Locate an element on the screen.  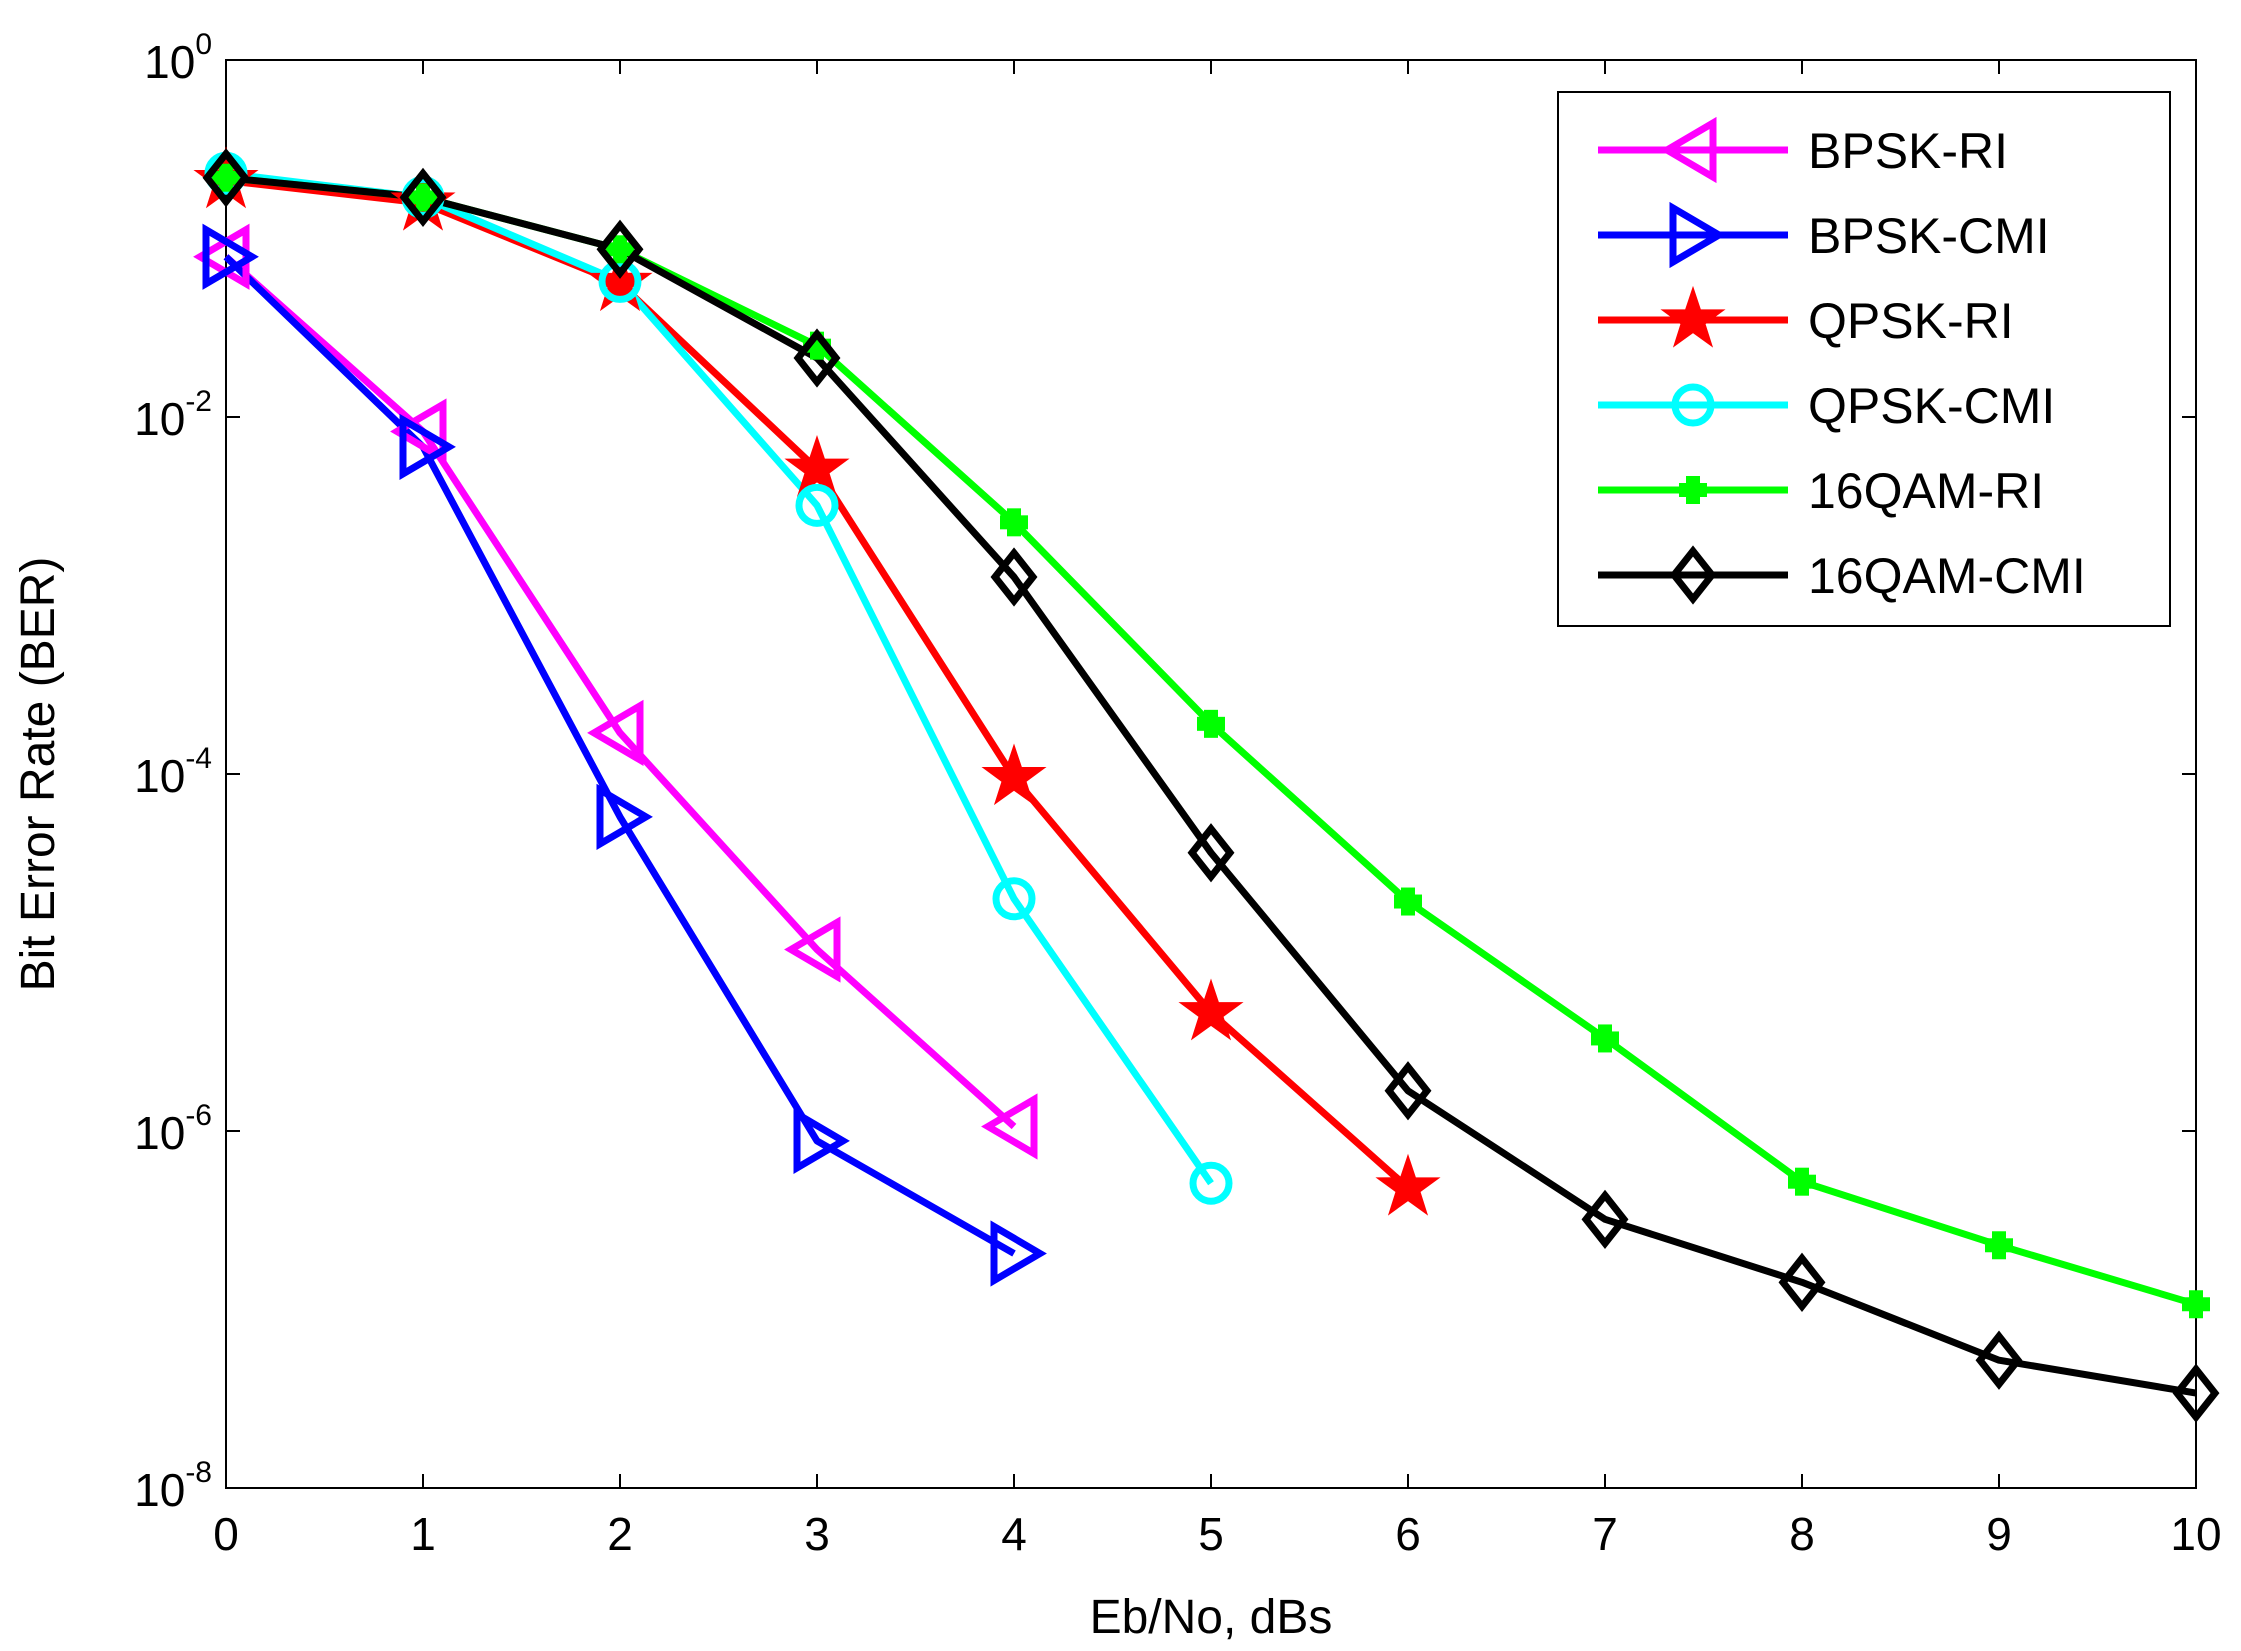
legend-label-16qam-ri: 16QAM-RI is located at coordinates (1926, 491).